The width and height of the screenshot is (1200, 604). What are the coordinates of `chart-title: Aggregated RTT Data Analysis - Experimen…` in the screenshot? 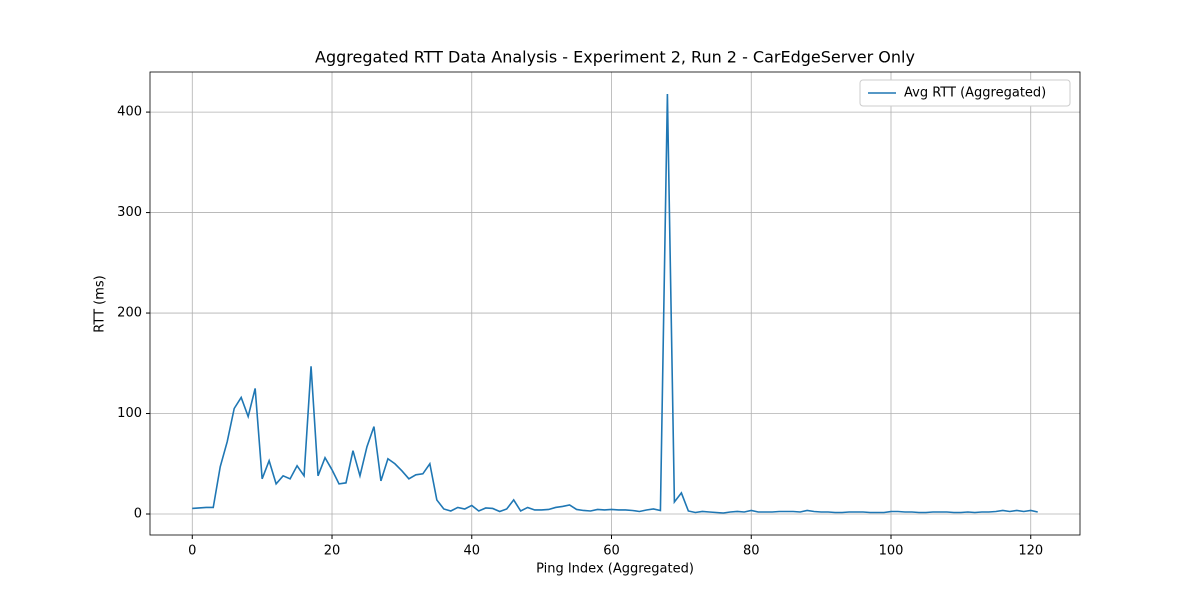 It's located at (615, 57).